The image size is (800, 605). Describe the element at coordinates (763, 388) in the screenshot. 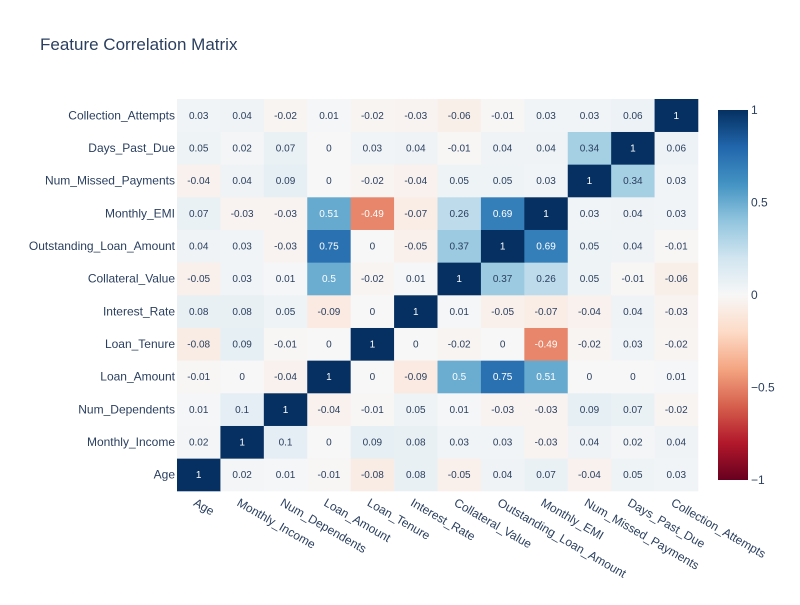

I see `colorbar-tick-label: −0.5` at that location.